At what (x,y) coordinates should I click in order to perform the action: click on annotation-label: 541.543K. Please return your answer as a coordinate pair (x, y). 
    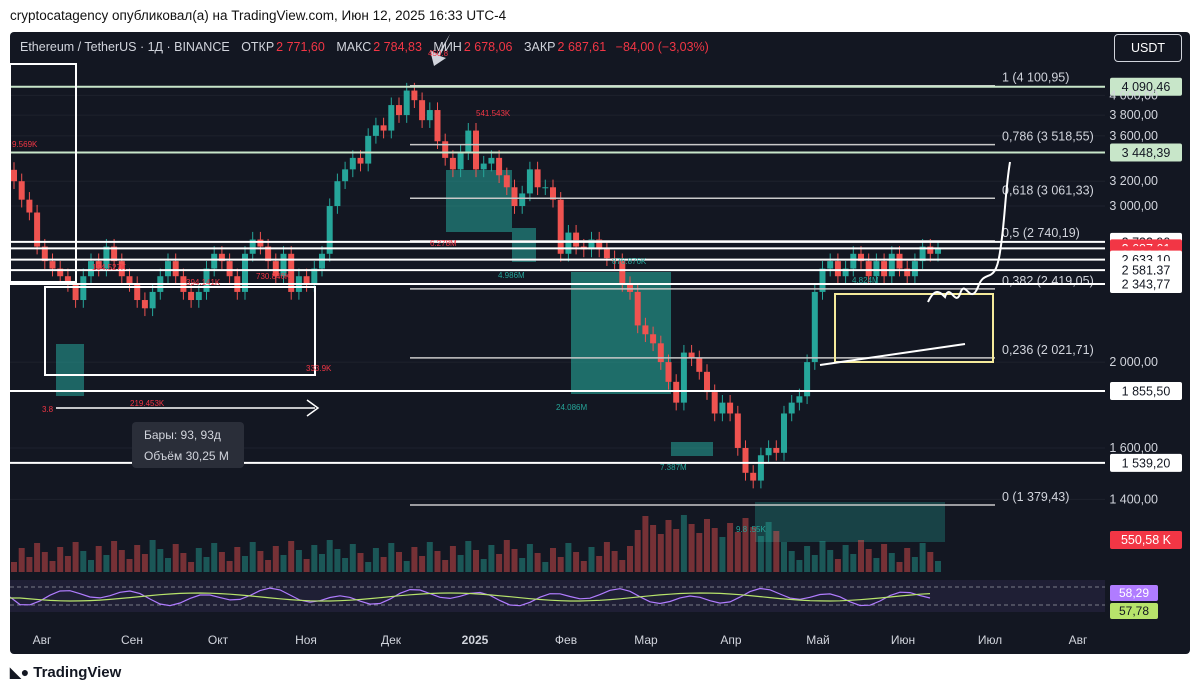
    Looking at the image, I should click on (493, 113).